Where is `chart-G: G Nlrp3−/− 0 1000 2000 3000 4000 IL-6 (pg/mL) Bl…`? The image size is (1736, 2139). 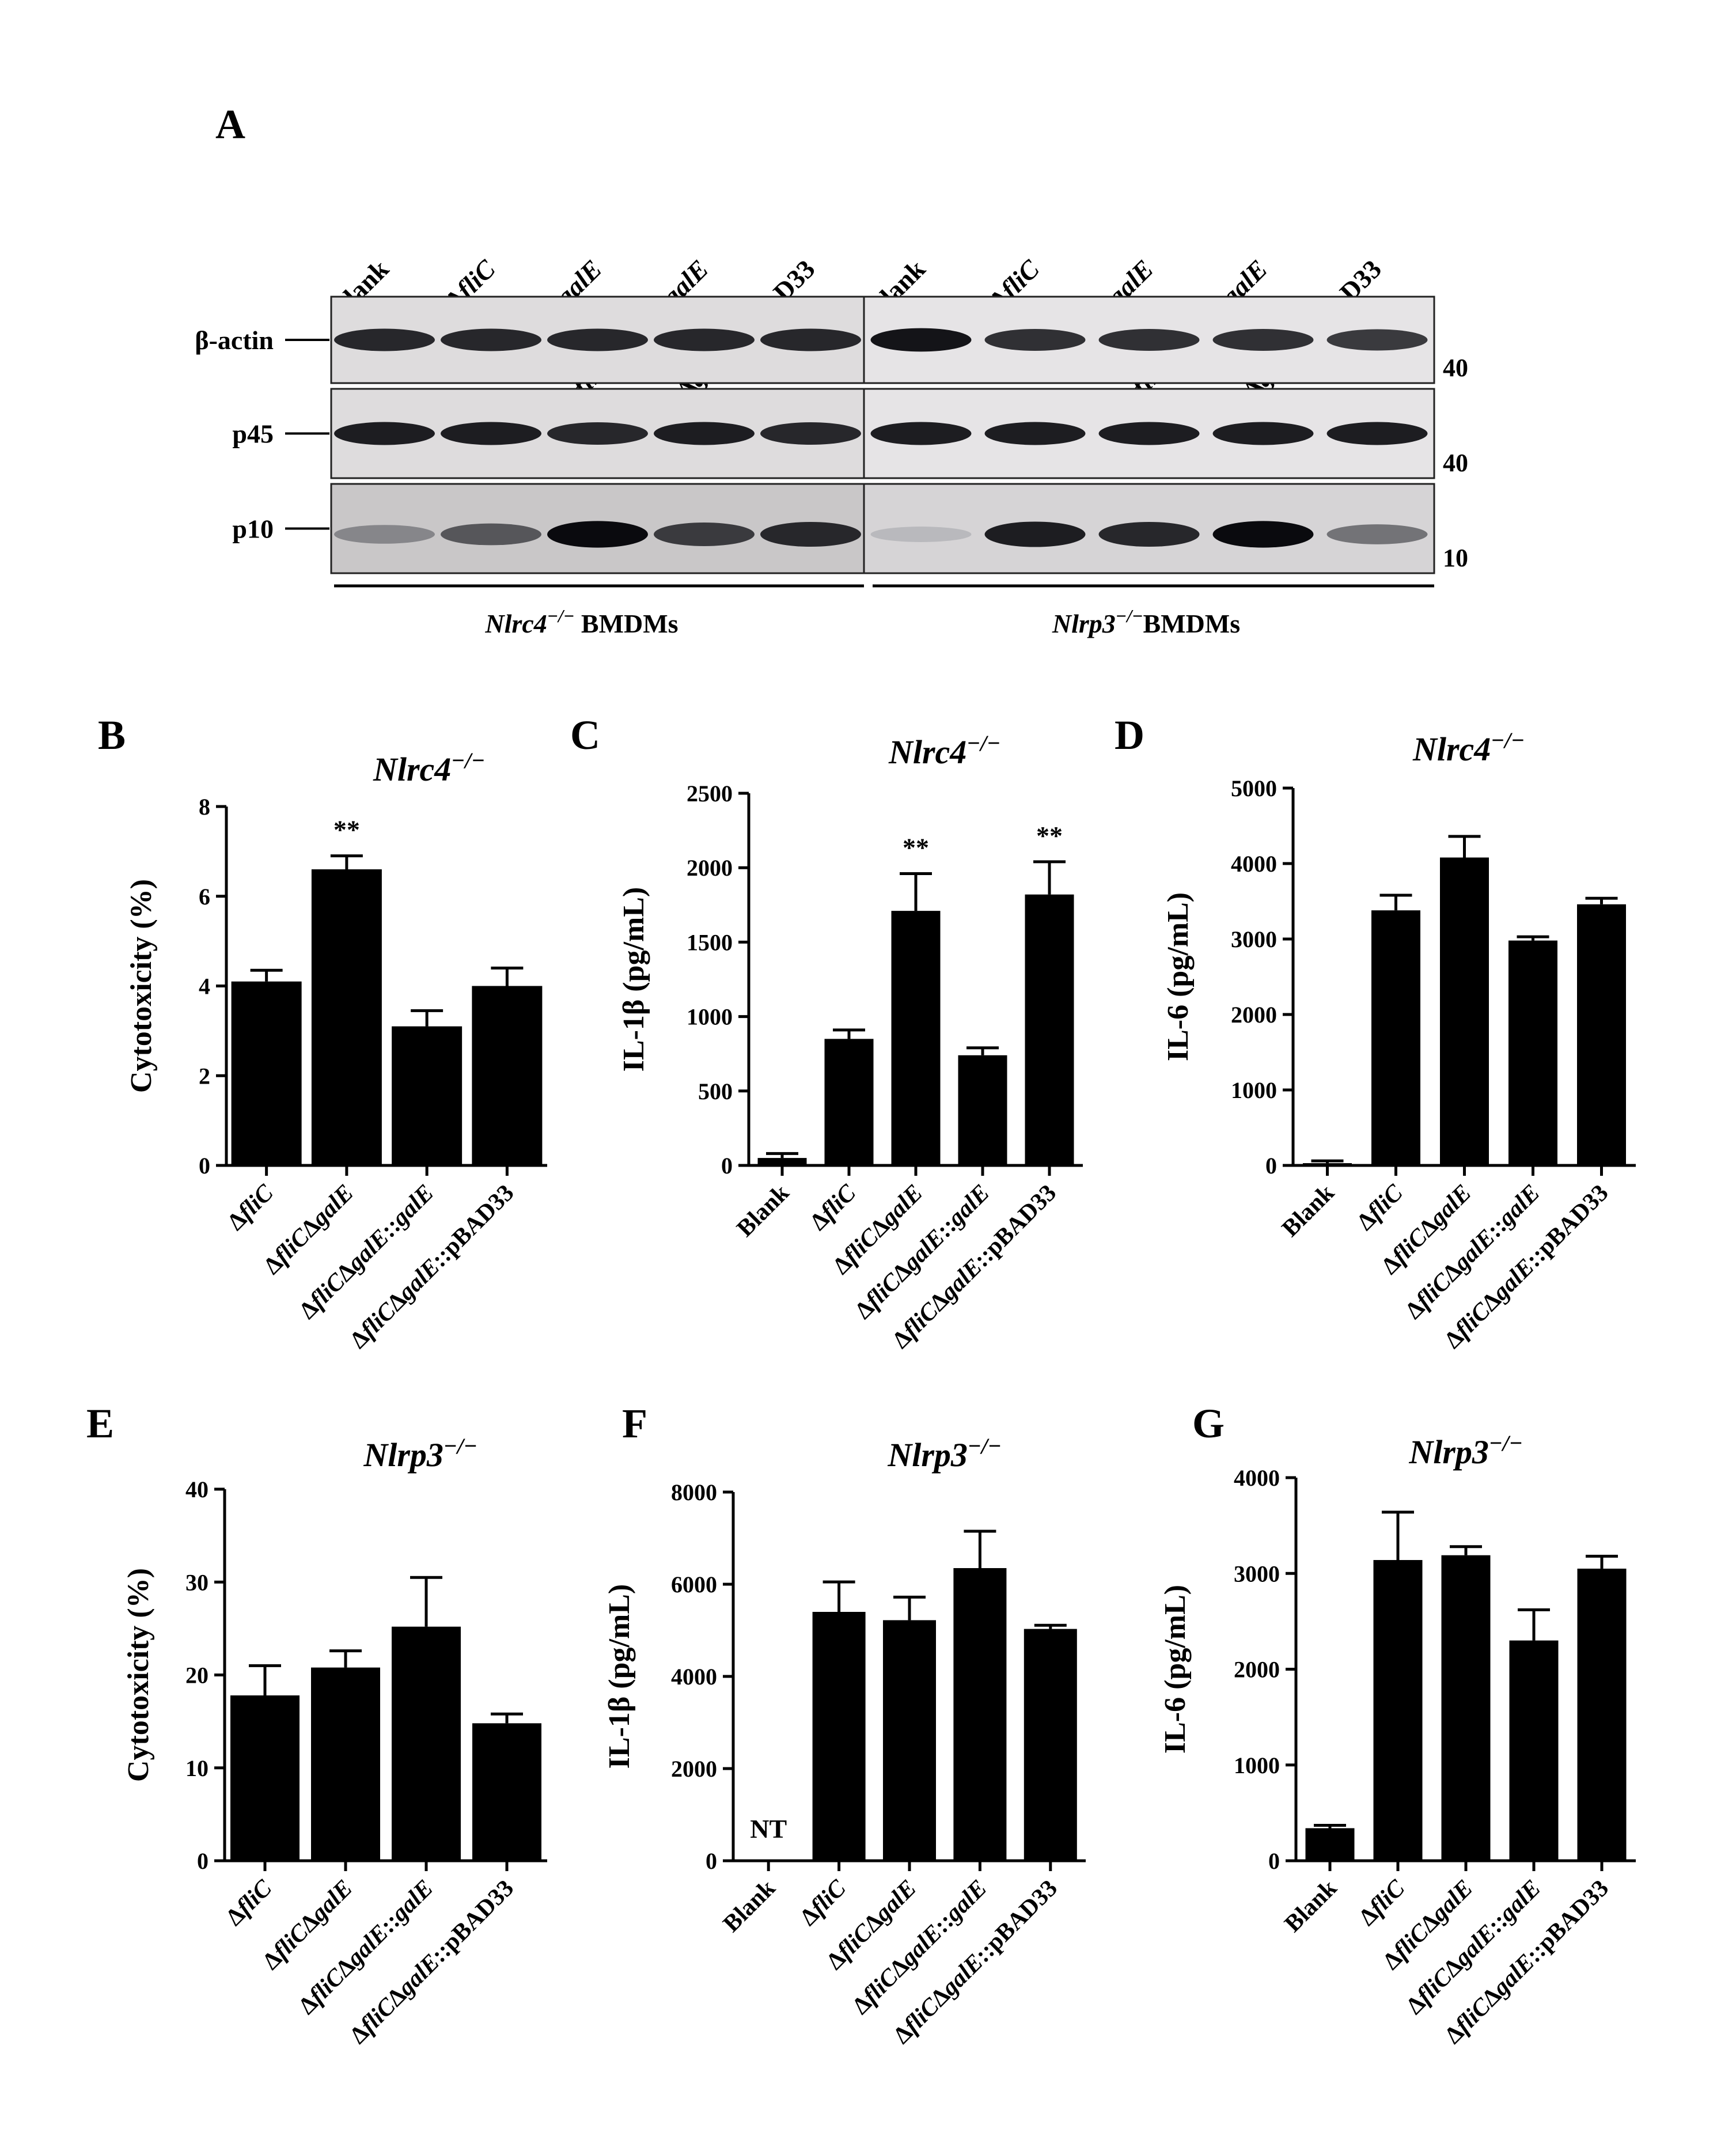 chart-G: G Nlrp3−/− 0 1000 2000 3000 4000 IL-6 (pg/mL) Bl… is located at coordinates (1397, 1724).